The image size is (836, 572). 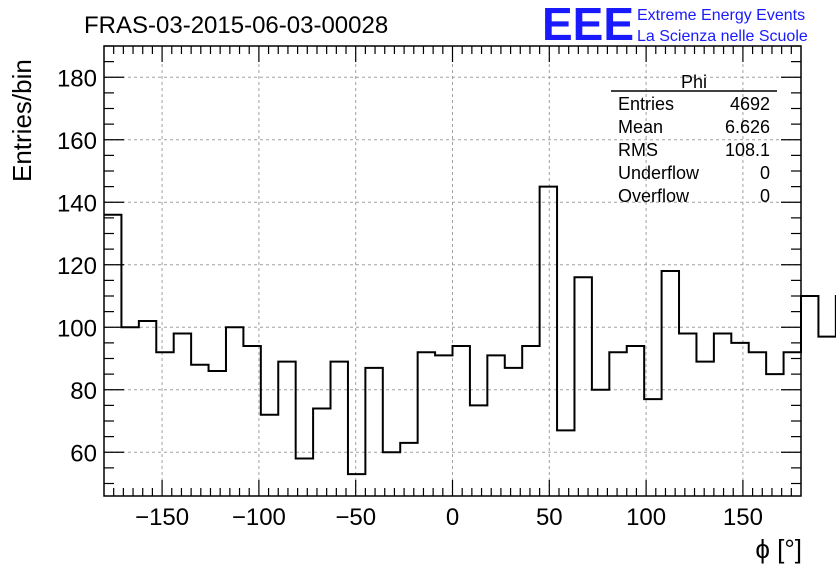 What do you see at coordinates (83, 391) in the screenshot?
I see `y-tick-label: 80` at bounding box center [83, 391].